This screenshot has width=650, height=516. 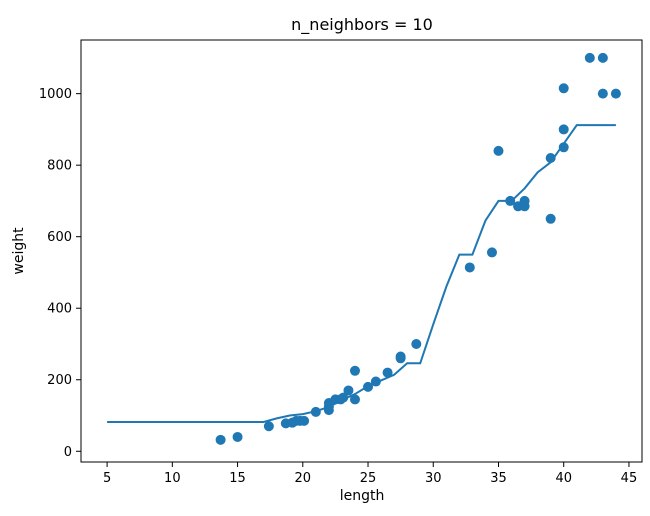 I want to click on x-tick-label: 45, so click(x=629, y=478).